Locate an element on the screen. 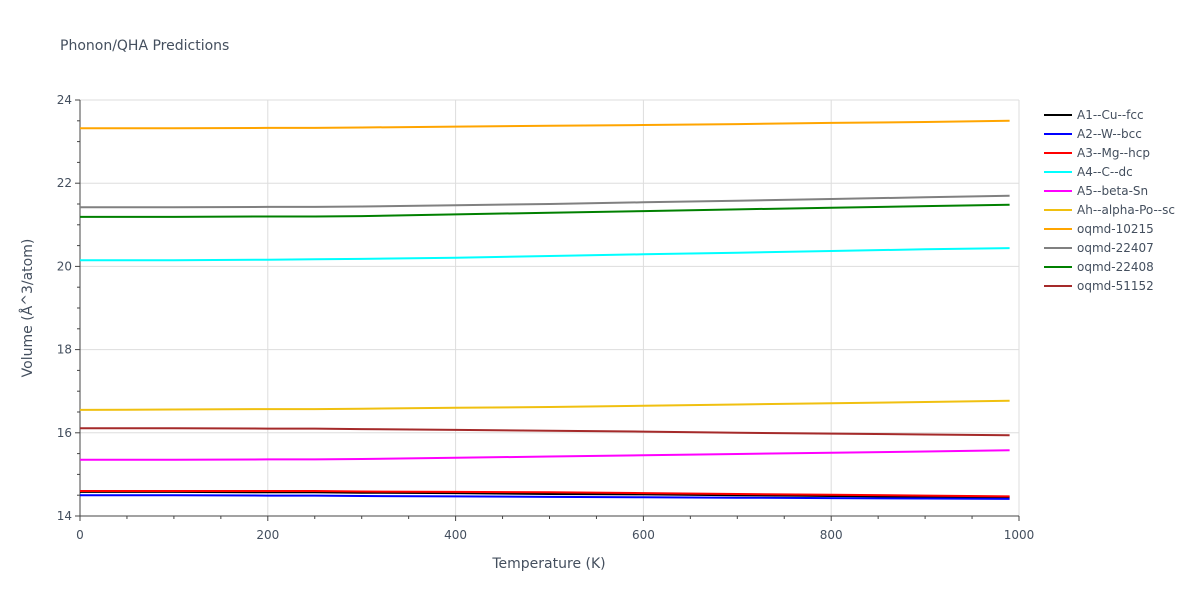 This screenshot has width=1200, height=604. legend-item: A4--C--dc is located at coordinates (1088, 172).